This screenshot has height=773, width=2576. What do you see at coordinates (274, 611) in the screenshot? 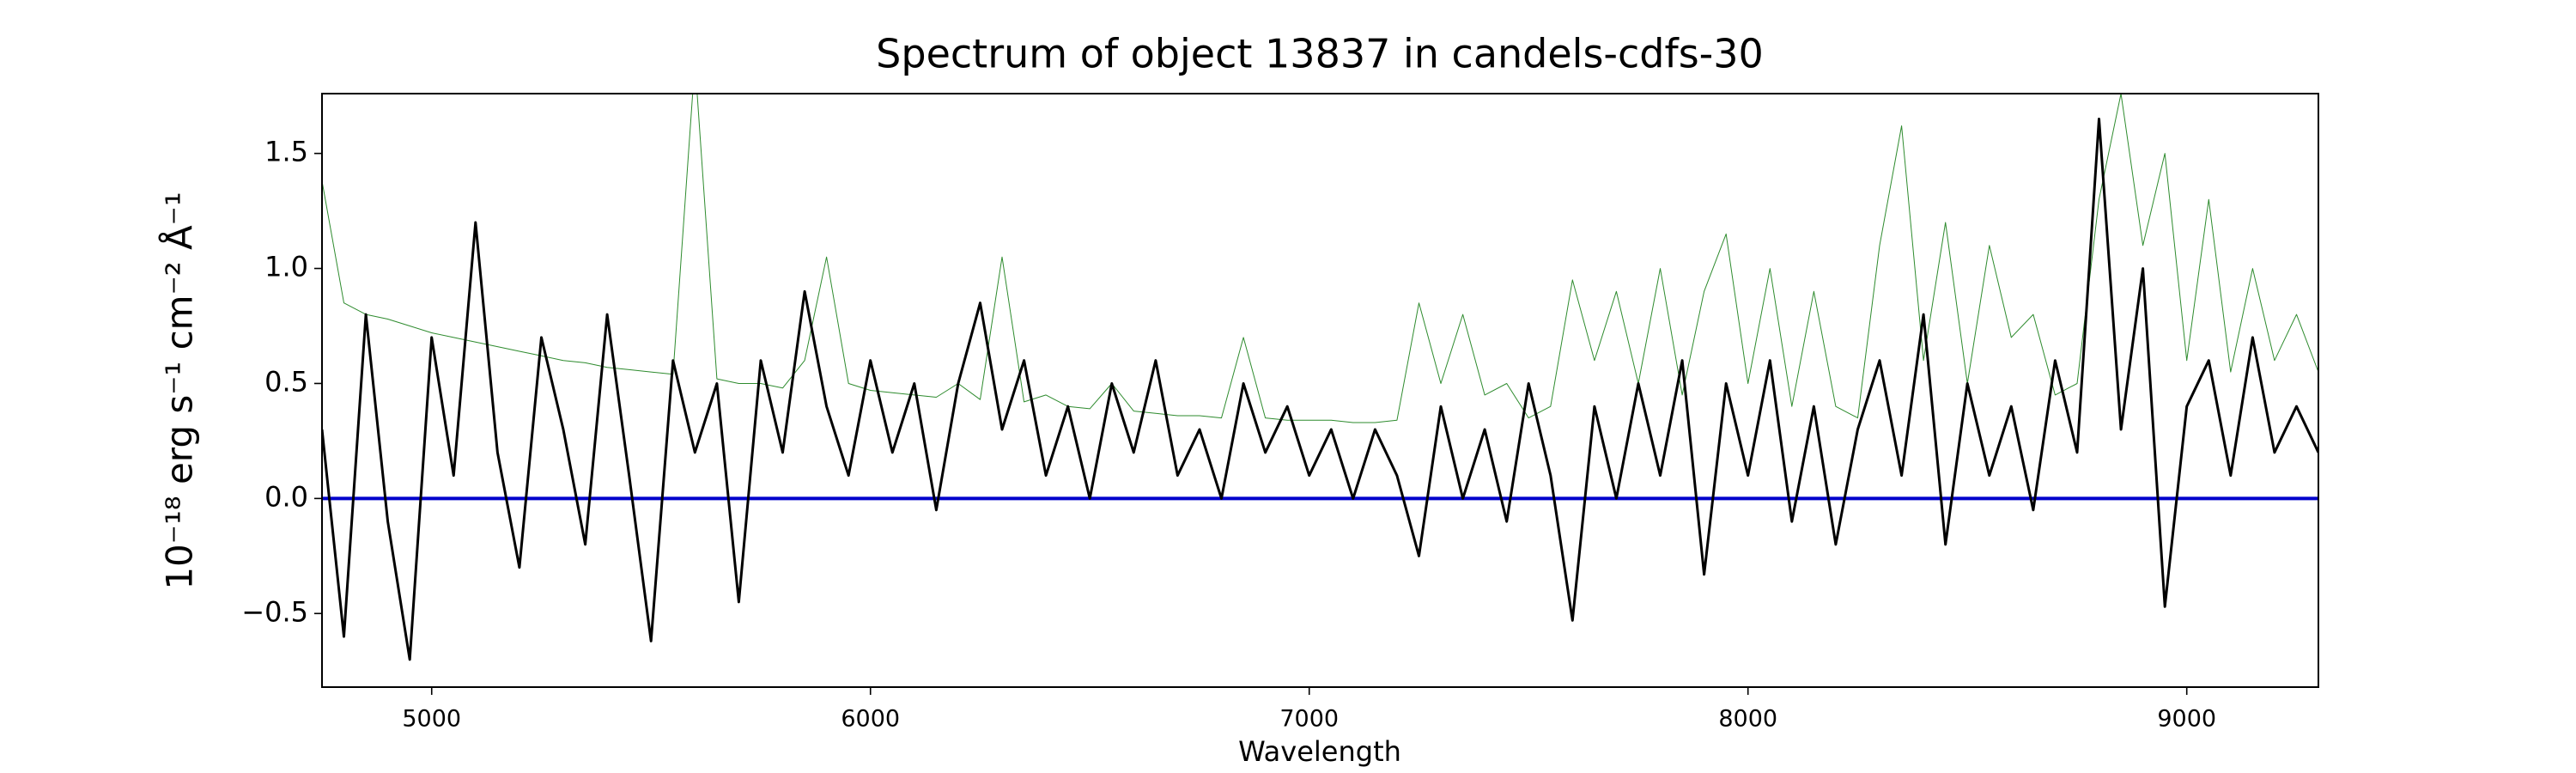
I see `y-tick-label: −0.5` at bounding box center [274, 611].